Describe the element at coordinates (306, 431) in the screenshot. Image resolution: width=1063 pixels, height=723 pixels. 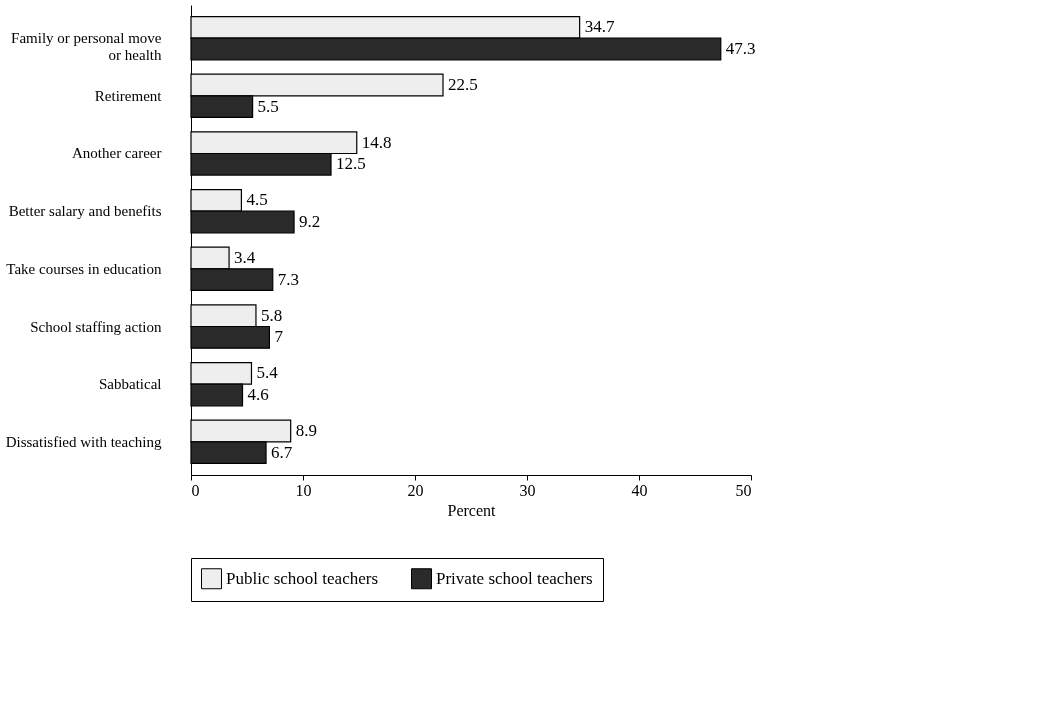
I see `data-label: 8.9` at that location.